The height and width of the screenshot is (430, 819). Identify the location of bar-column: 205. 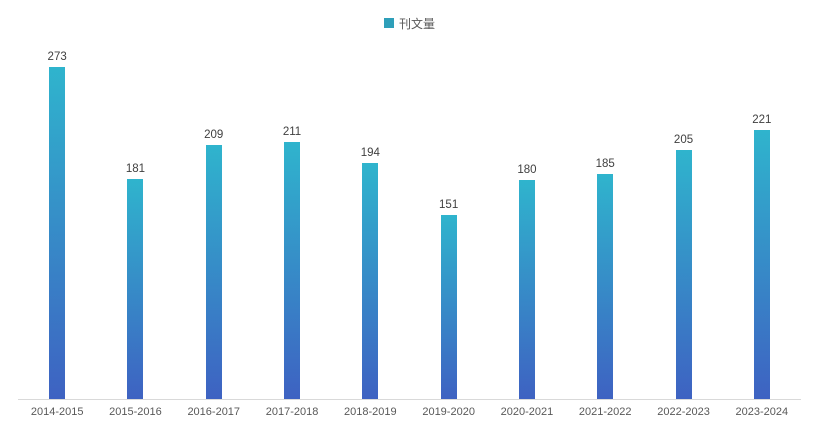
(683, 266).